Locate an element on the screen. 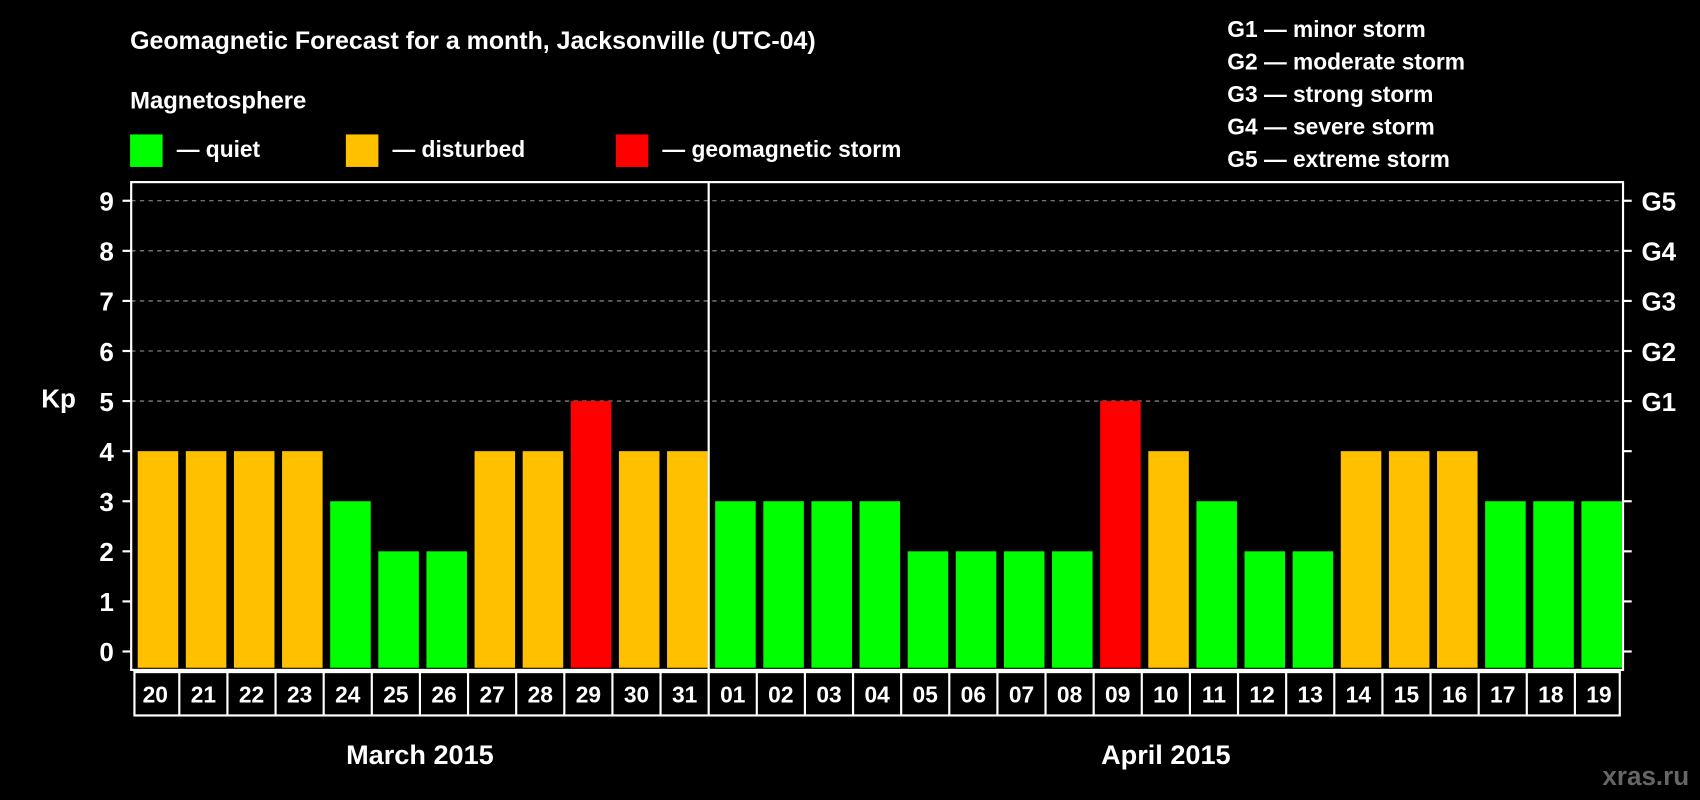 This screenshot has height=800, width=1700. legend-label: — geomagnetic storm is located at coordinates (781, 149).